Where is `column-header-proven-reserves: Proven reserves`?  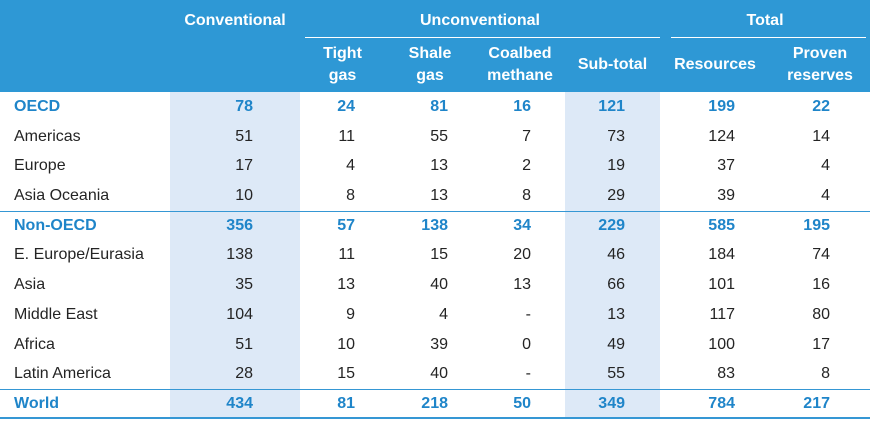 column-header-proven-reserves: Proven reserves is located at coordinates (820, 65).